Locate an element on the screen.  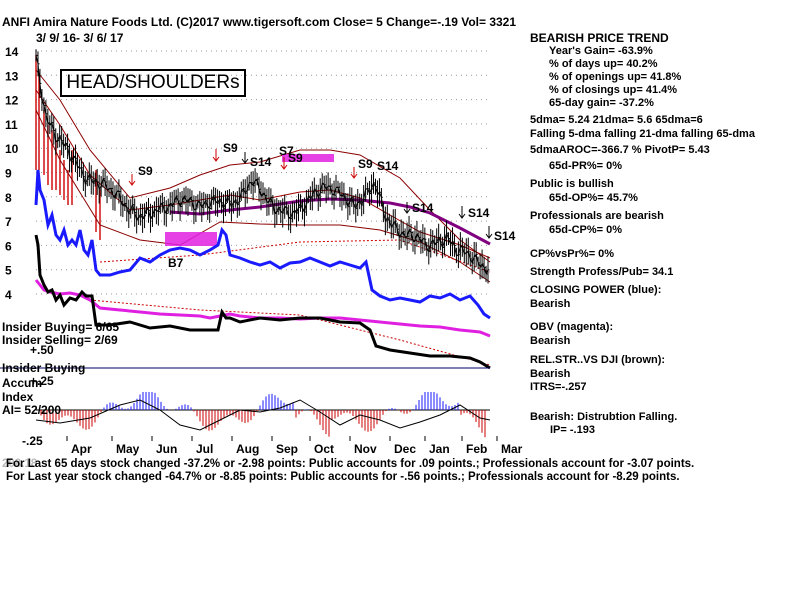
arrow-aug is located at coordinates (245, 158).